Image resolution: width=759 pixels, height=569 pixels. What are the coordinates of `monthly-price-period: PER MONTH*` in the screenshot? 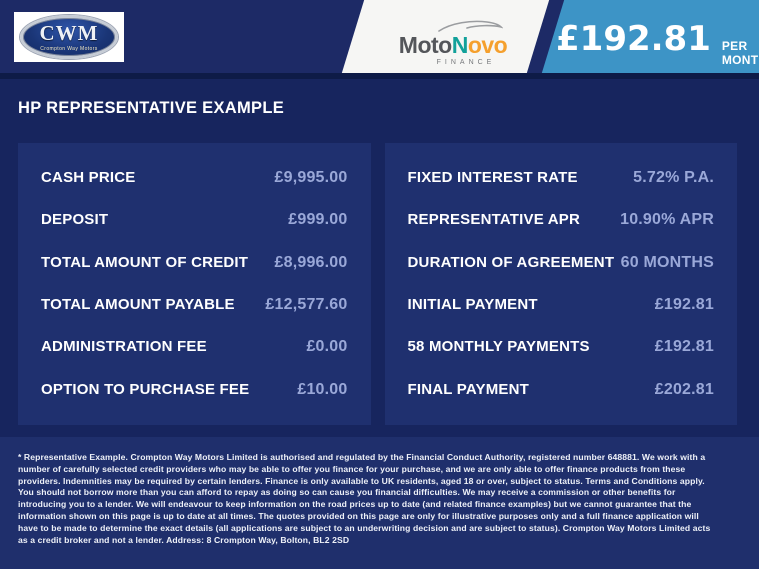 It's located at (740, 53).